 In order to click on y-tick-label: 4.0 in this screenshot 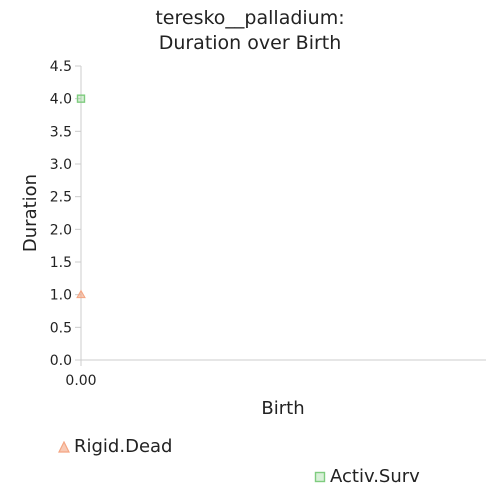, I will do `click(61, 100)`.